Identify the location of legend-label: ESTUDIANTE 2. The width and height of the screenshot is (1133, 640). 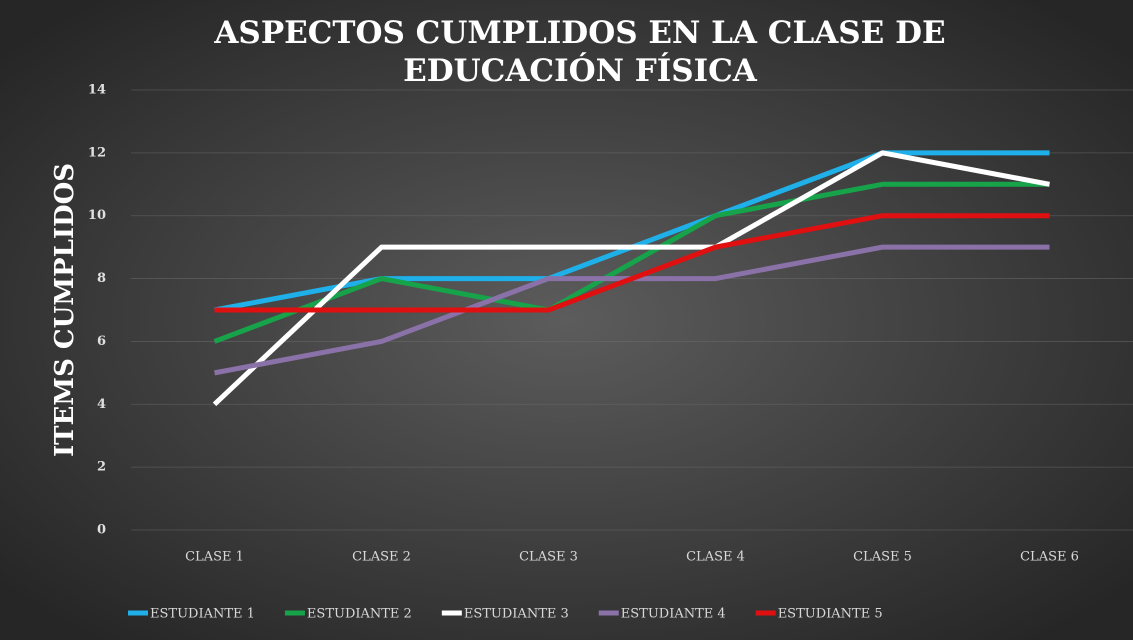
(359, 614).